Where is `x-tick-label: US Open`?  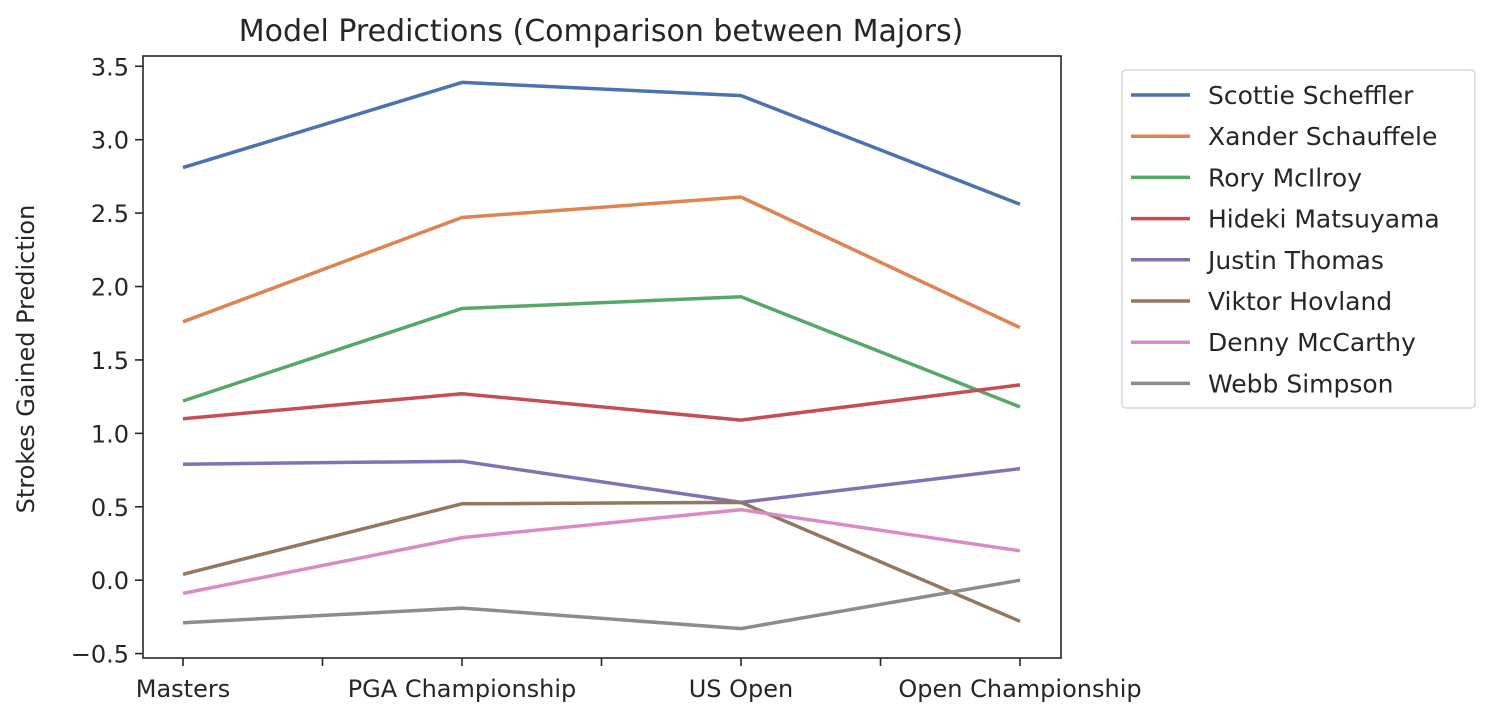
x-tick-label: US Open is located at coordinates (741, 689).